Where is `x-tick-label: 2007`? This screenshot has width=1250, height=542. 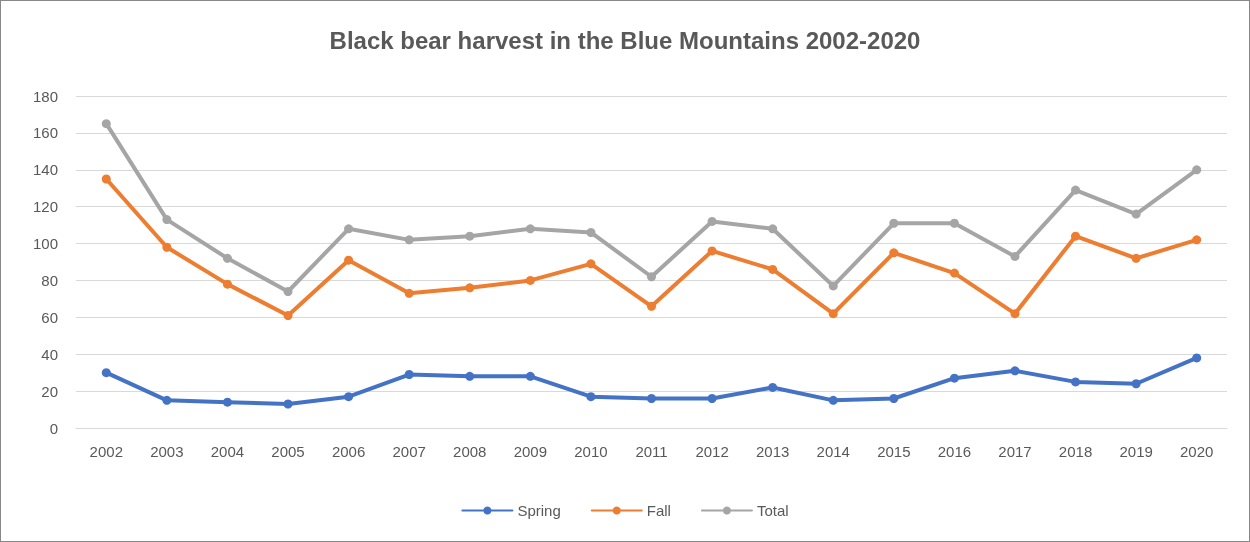
x-tick-label: 2007 is located at coordinates (409, 451).